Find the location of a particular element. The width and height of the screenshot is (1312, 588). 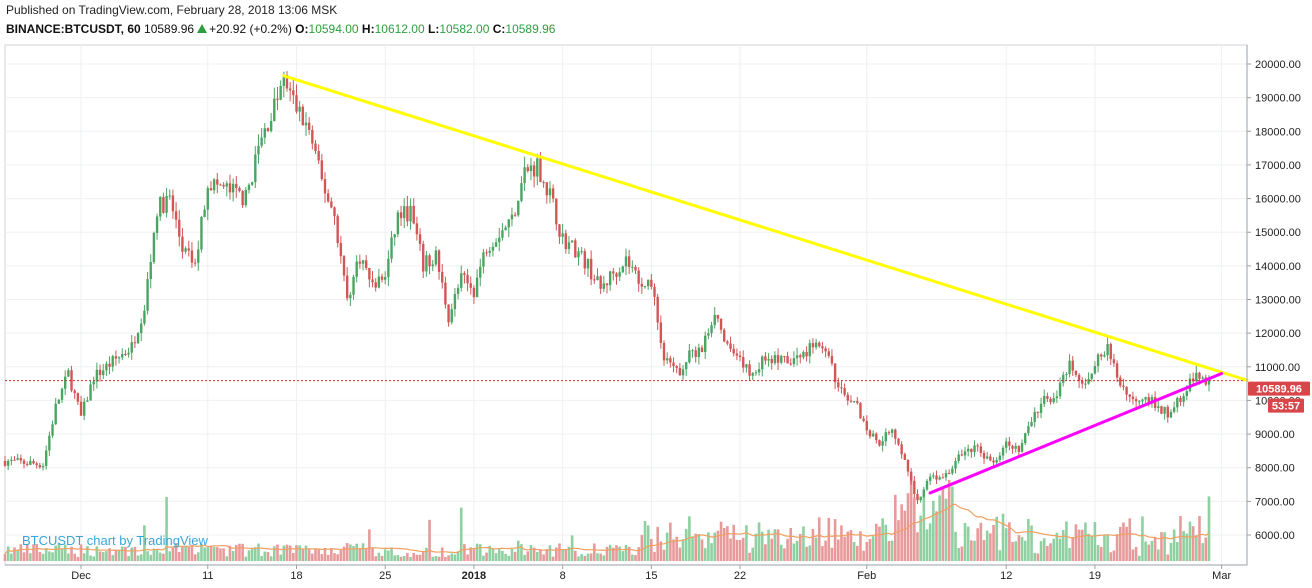

high-value: 10612.00 is located at coordinates (399, 29).